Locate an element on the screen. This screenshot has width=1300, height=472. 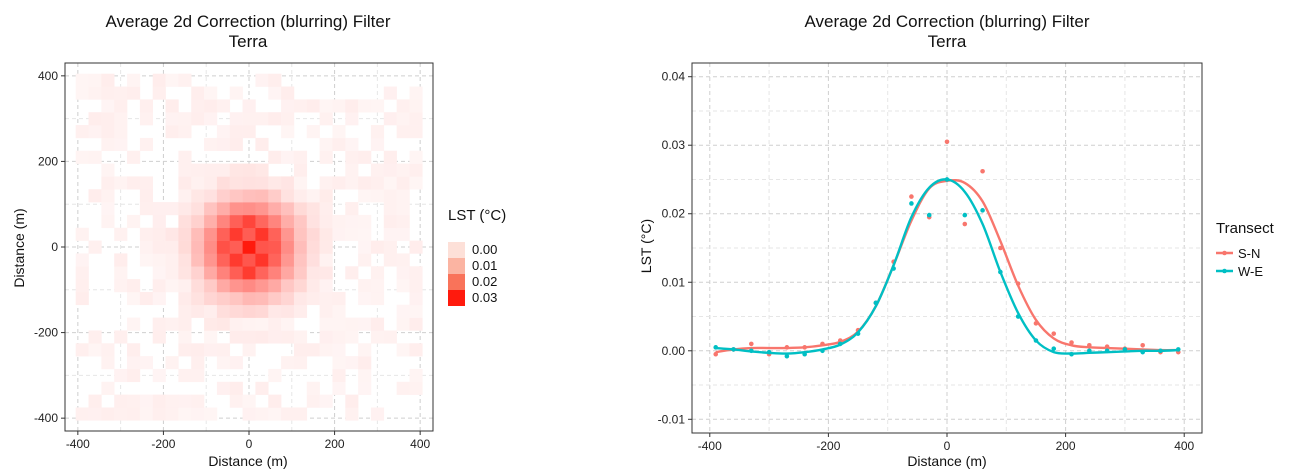
heatmap-x-tick-label: 0 is located at coordinates (249, 444).